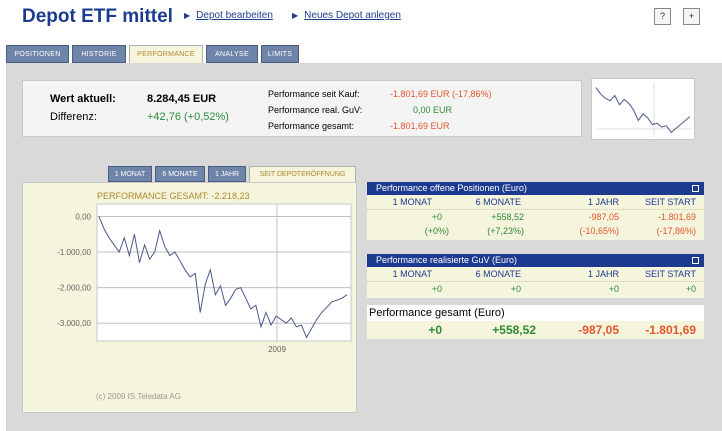 This screenshot has width=722, height=431. What do you see at coordinates (603, 217) in the screenshot?
I see `offen-1-jahr: -987,05` at bounding box center [603, 217].